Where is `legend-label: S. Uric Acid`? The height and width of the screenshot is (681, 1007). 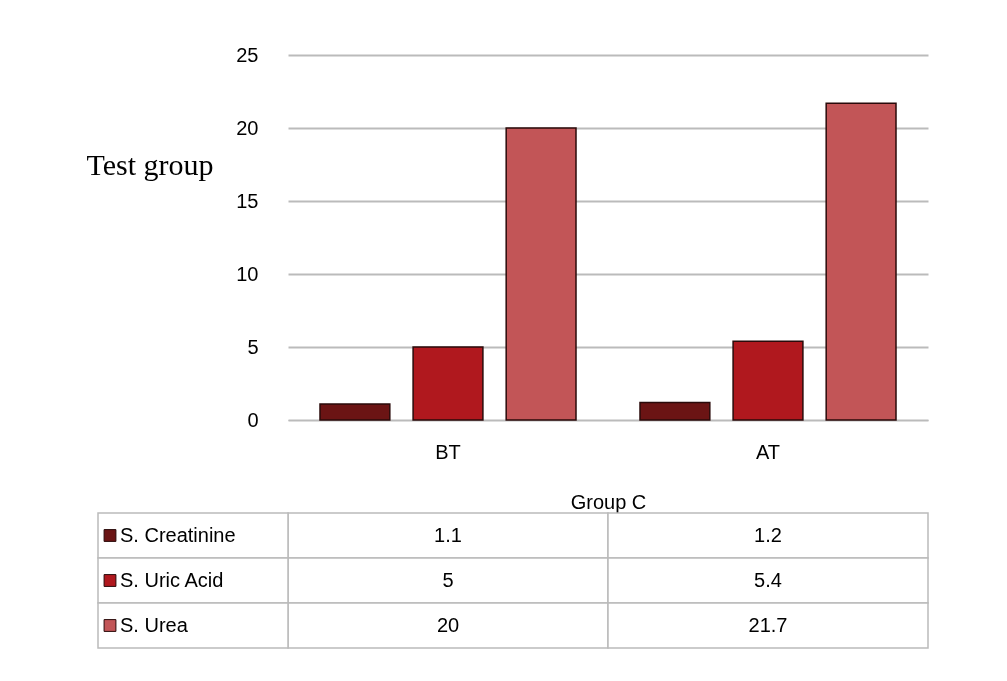 legend-label: S. Uric Acid is located at coordinates (172, 579).